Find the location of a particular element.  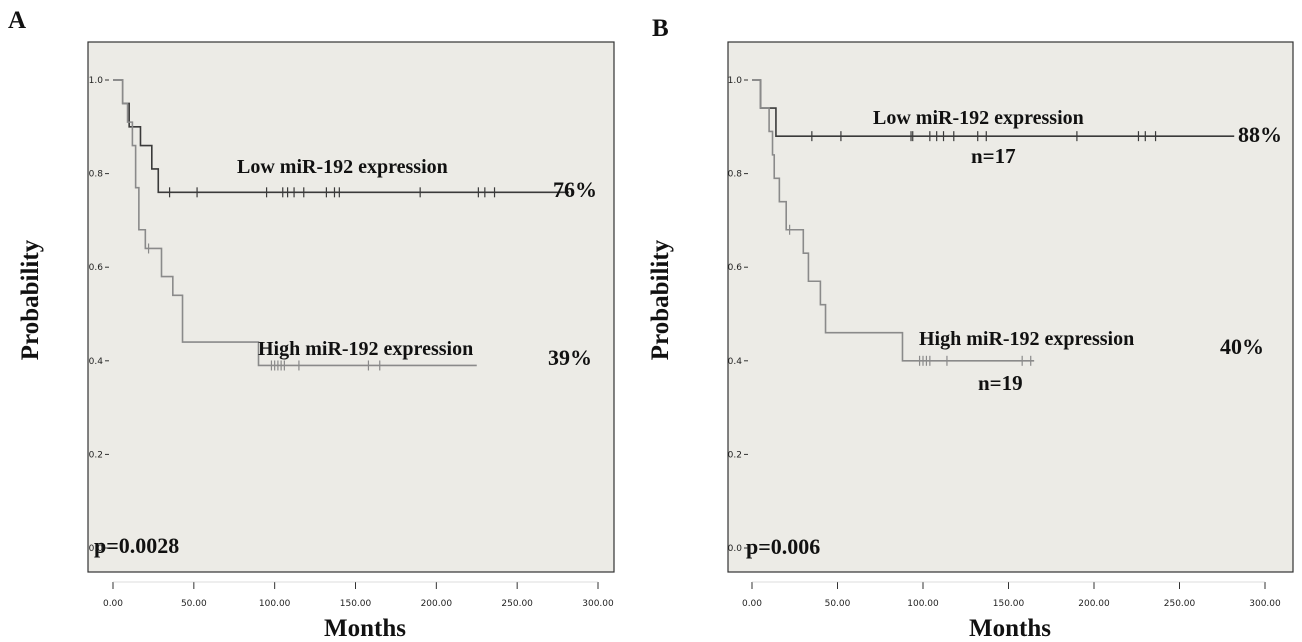

end-label-low-a: 76% is located at coordinates (575, 189).